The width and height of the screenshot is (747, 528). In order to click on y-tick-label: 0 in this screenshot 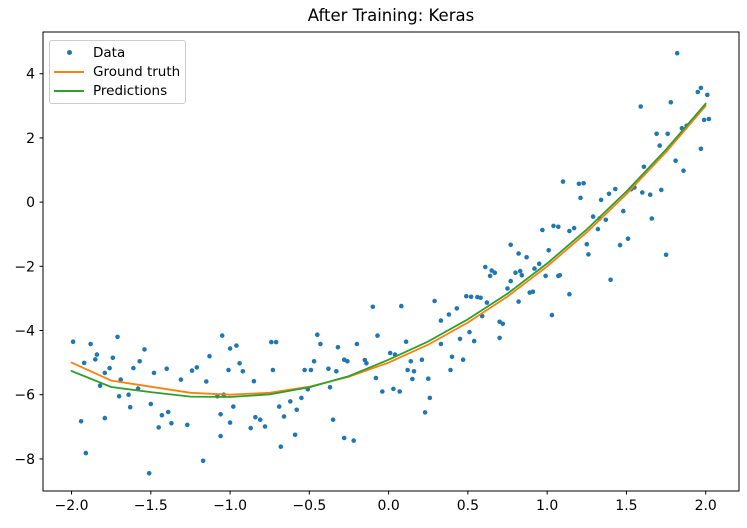, I will do `click(30, 203)`.